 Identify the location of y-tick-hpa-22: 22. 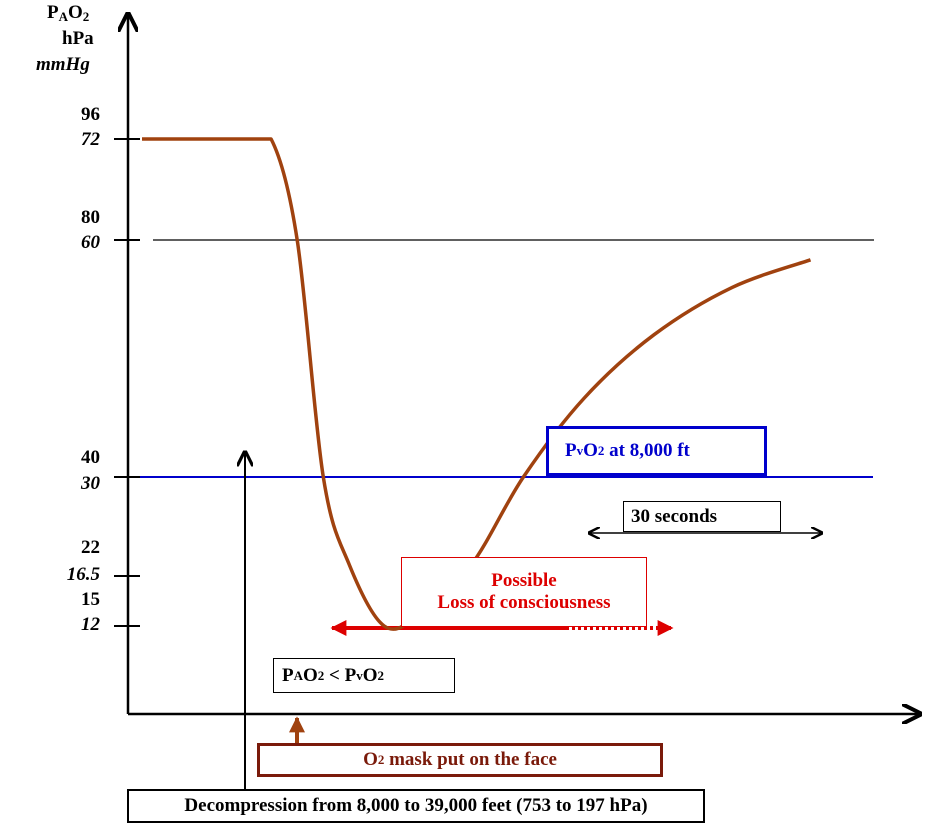
(90, 547).